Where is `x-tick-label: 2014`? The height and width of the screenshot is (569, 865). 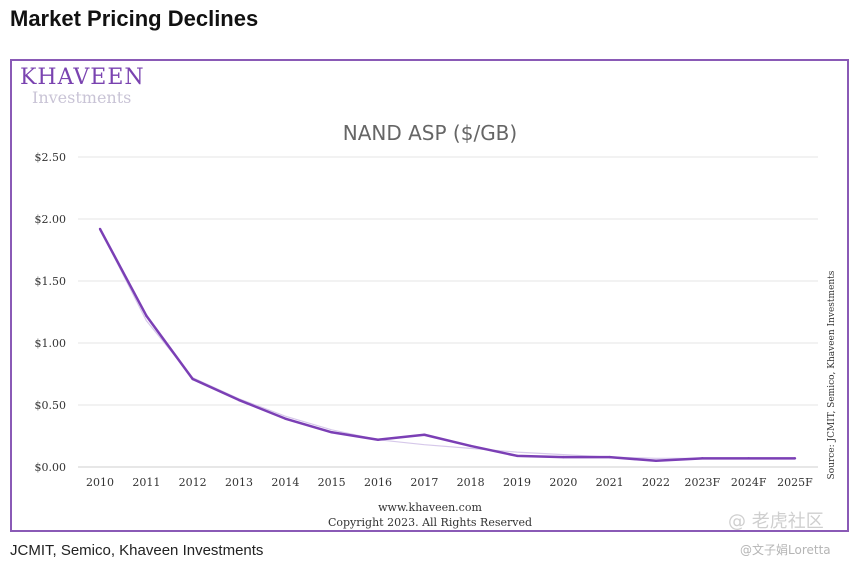
x-tick-label: 2014 is located at coordinates (285, 482).